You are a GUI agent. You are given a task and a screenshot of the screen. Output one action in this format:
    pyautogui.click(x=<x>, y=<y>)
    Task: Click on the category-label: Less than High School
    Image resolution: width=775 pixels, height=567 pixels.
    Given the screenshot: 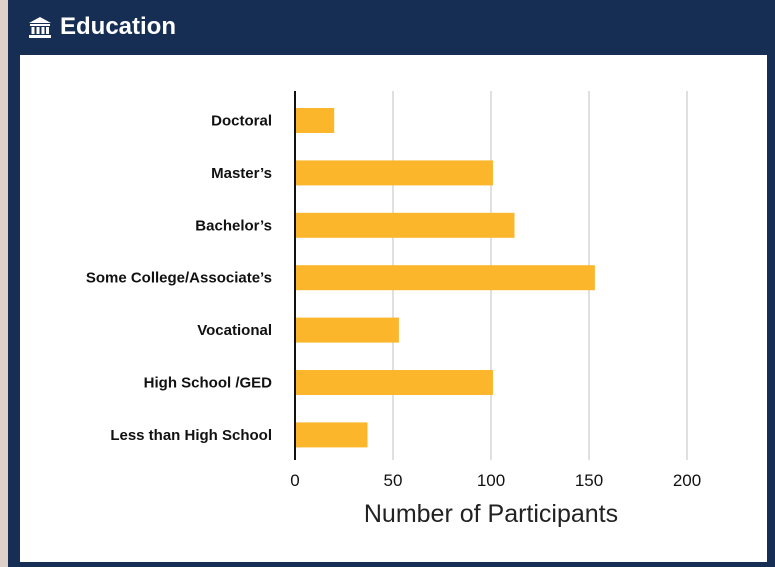 What is the action you would take?
    pyautogui.click(x=191, y=435)
    